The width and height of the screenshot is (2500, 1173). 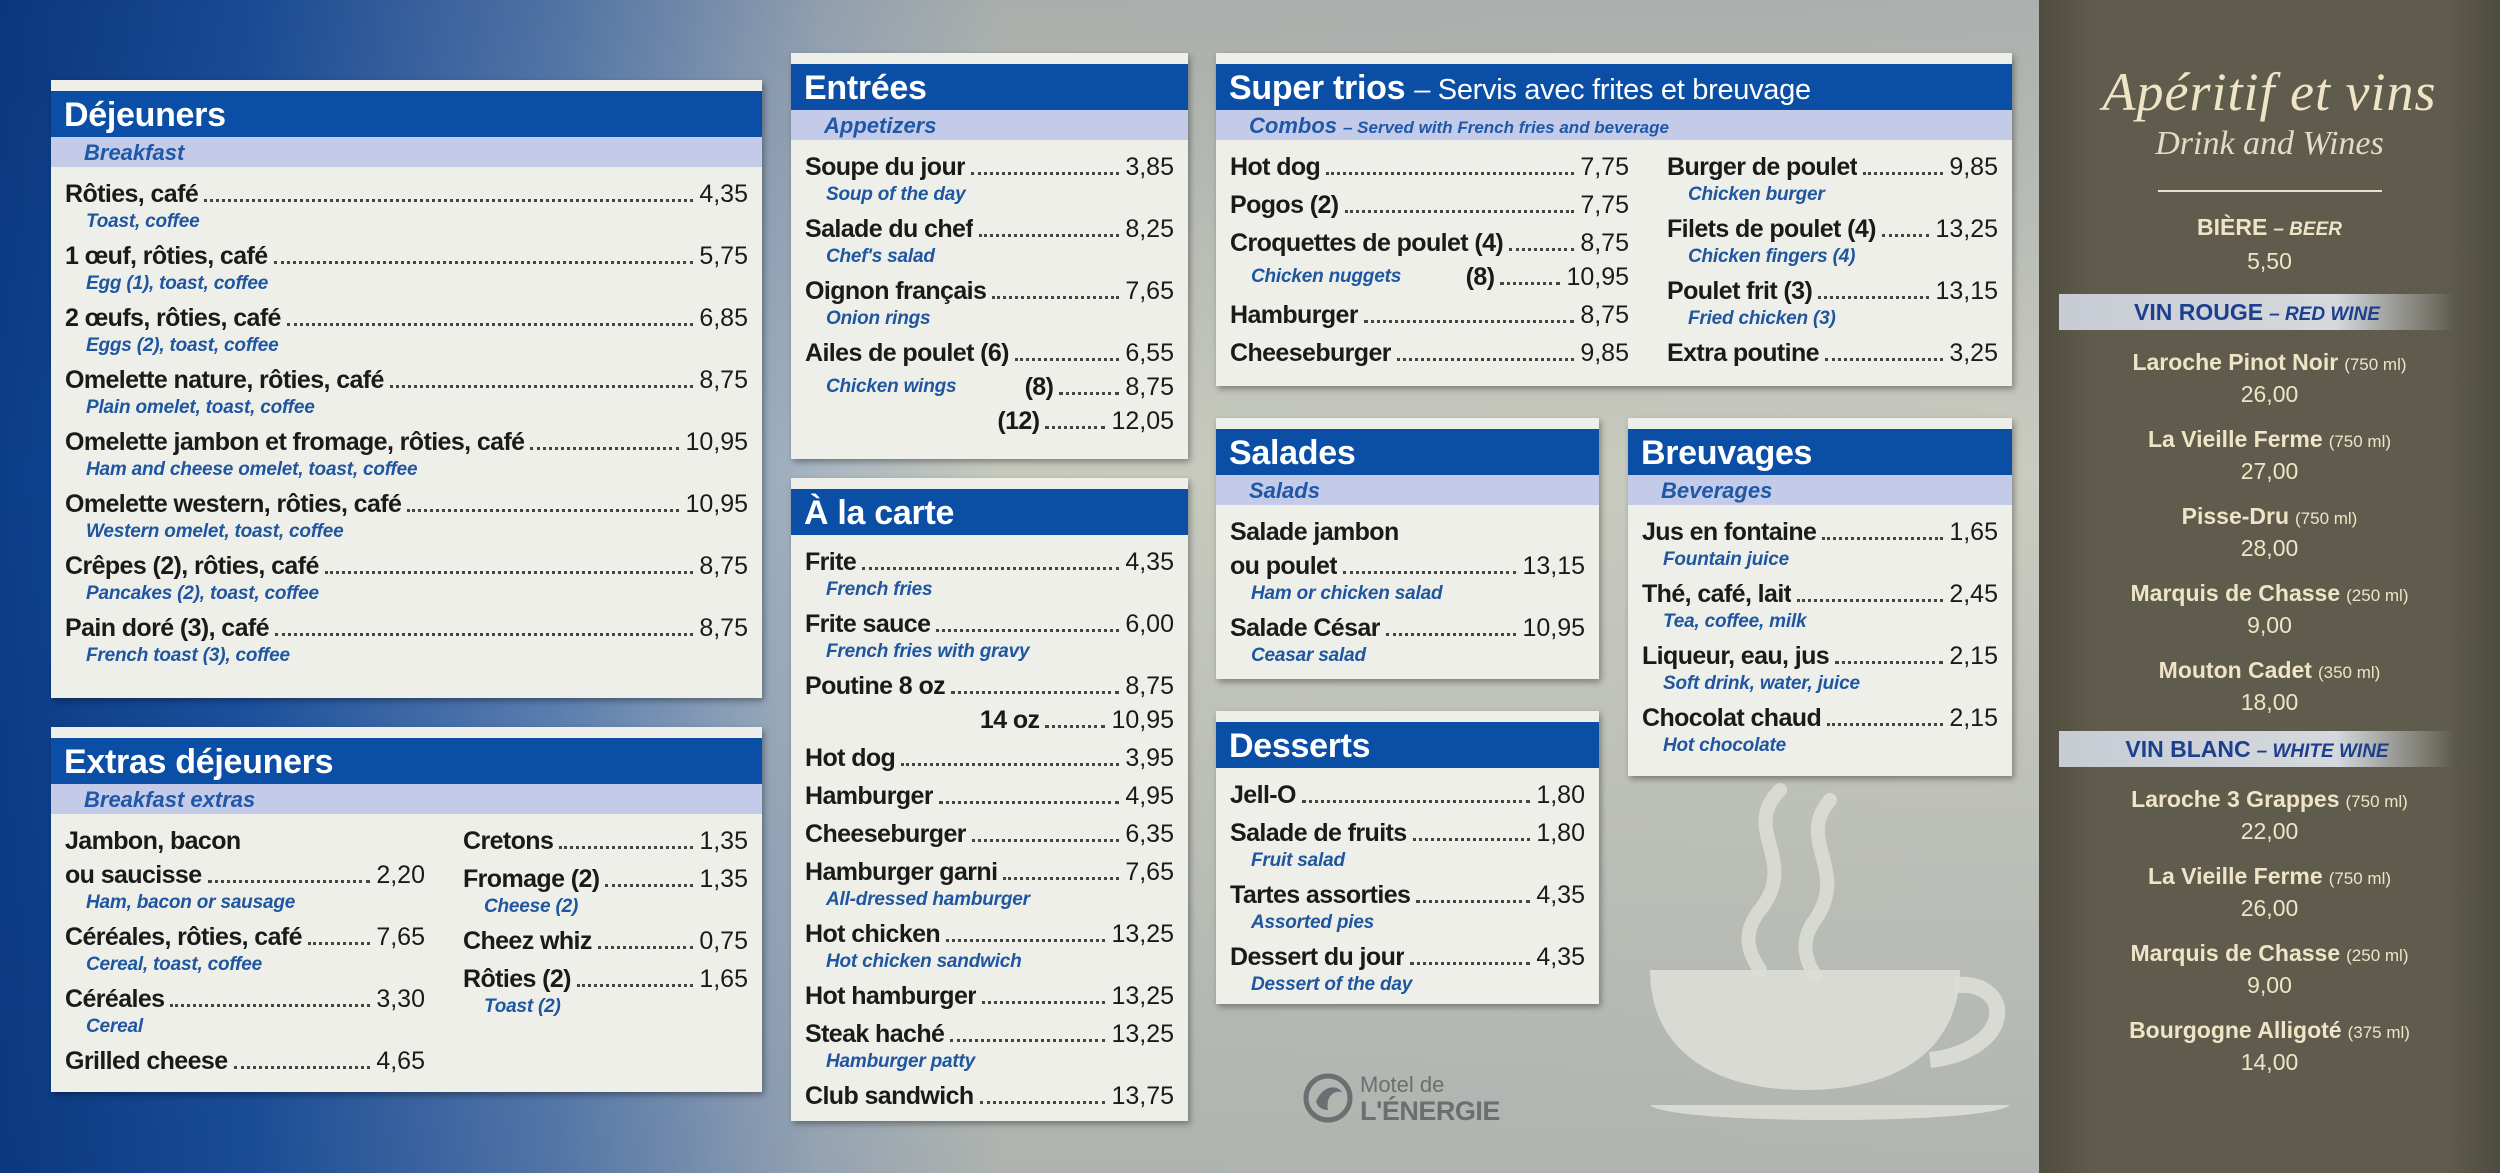 What do you see at coordinates (1612, 90) in the screenshot?
I see `title-note: – Servis avec frites et breuvage` at bounding box center [1612, 90].